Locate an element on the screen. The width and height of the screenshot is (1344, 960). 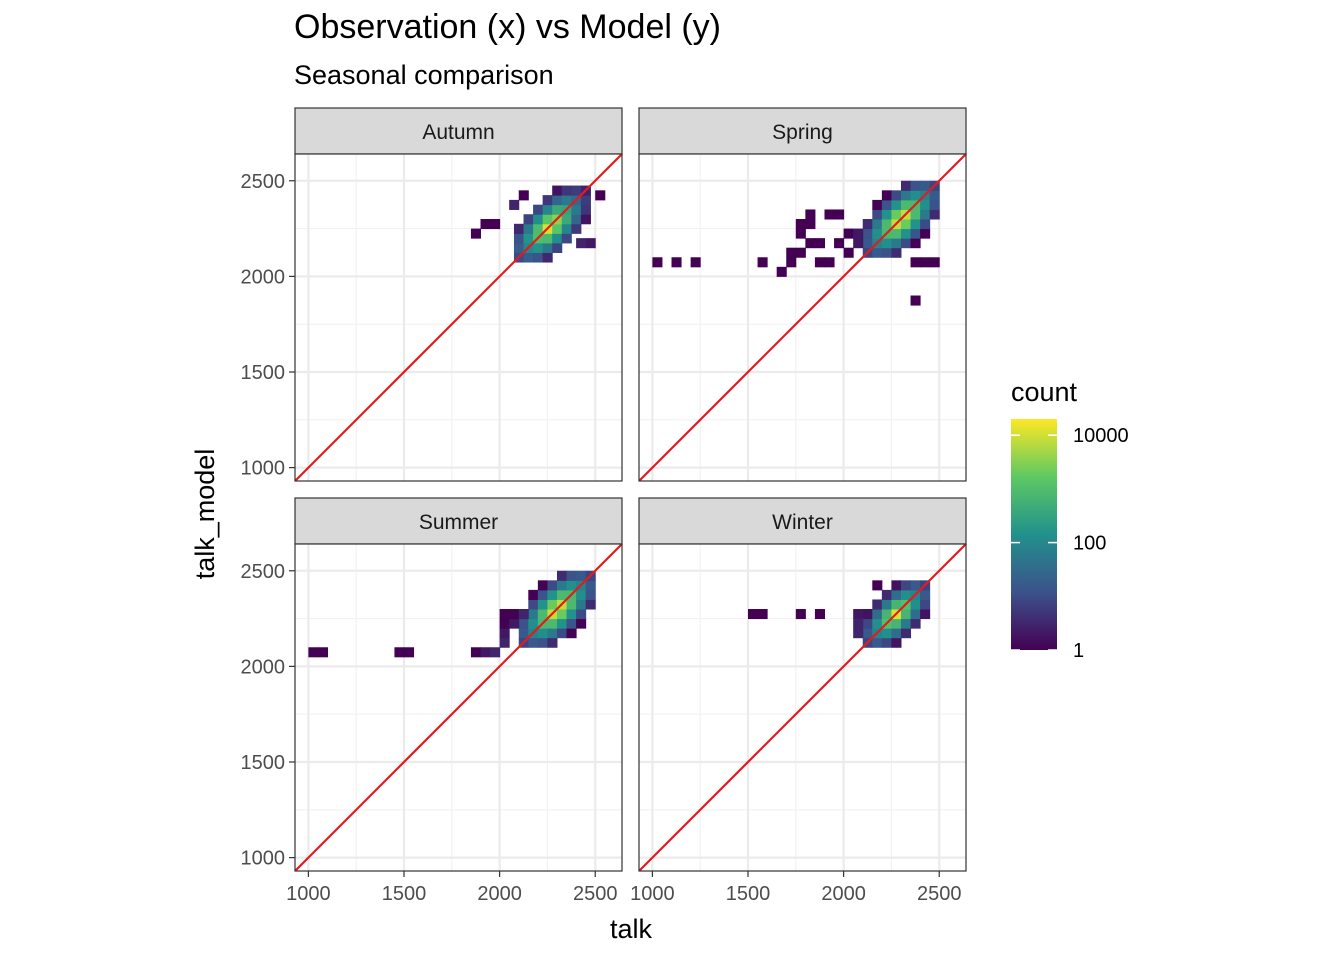
facet-winter: Winter is located at coordinates (802, 684).